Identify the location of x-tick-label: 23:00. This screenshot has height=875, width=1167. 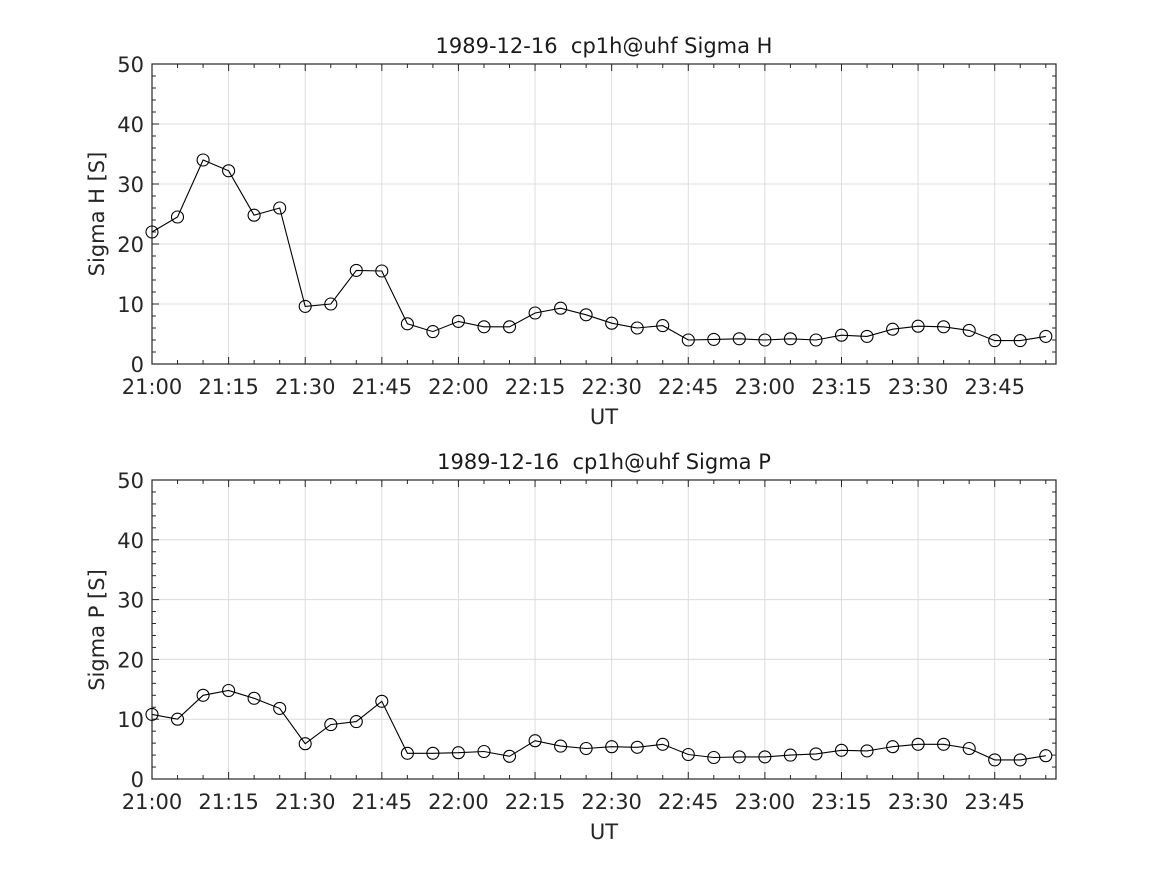
(765, 802).